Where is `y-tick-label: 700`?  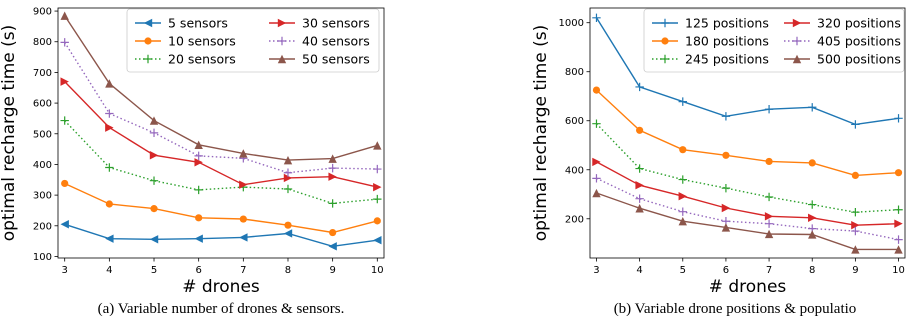
y-tick-label: 700 is located at coordinates (42, 73).